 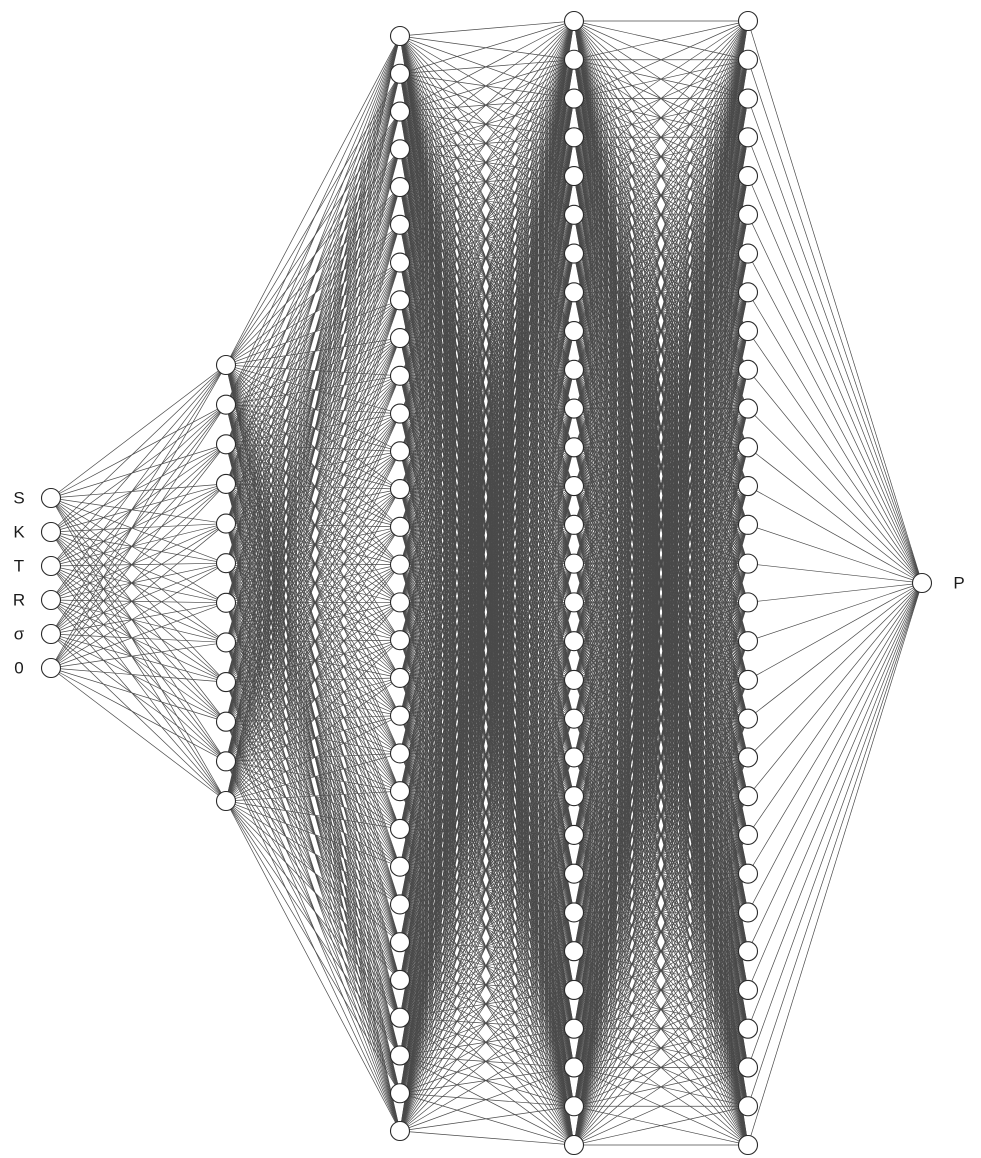 I want to click on input-label-0: S, so click(x=18, y=497).